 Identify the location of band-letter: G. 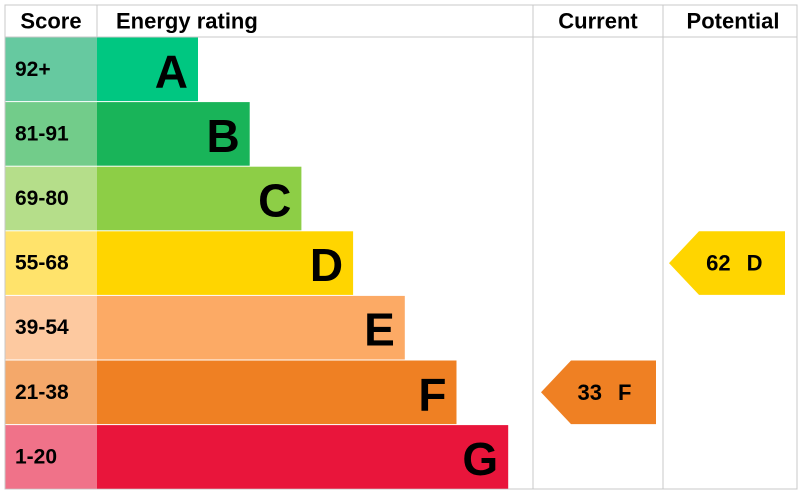
(480, 459).